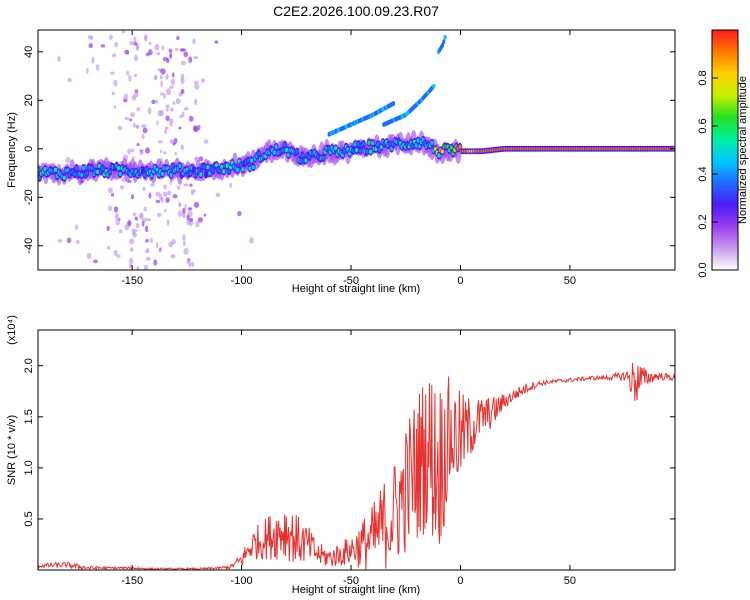  Describe the element at coordinates (29, 52) in the screenshot. I see `y-tick-label: 40` at that location.